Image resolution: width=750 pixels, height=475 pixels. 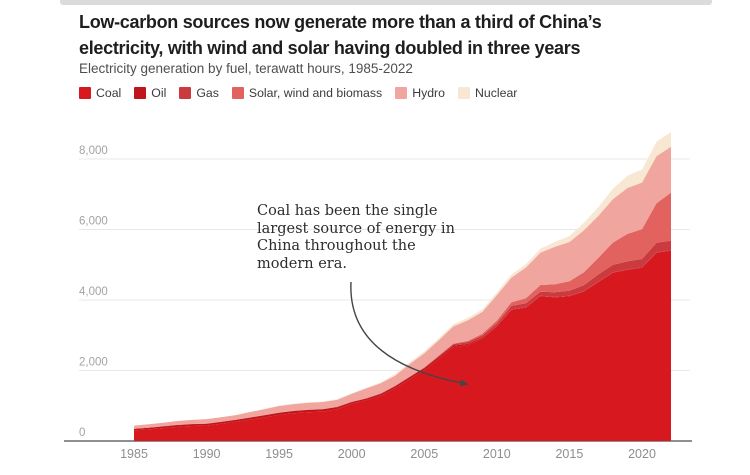 I want to click on legend-item-hydro: Hydro, so click(x=420, y=93).